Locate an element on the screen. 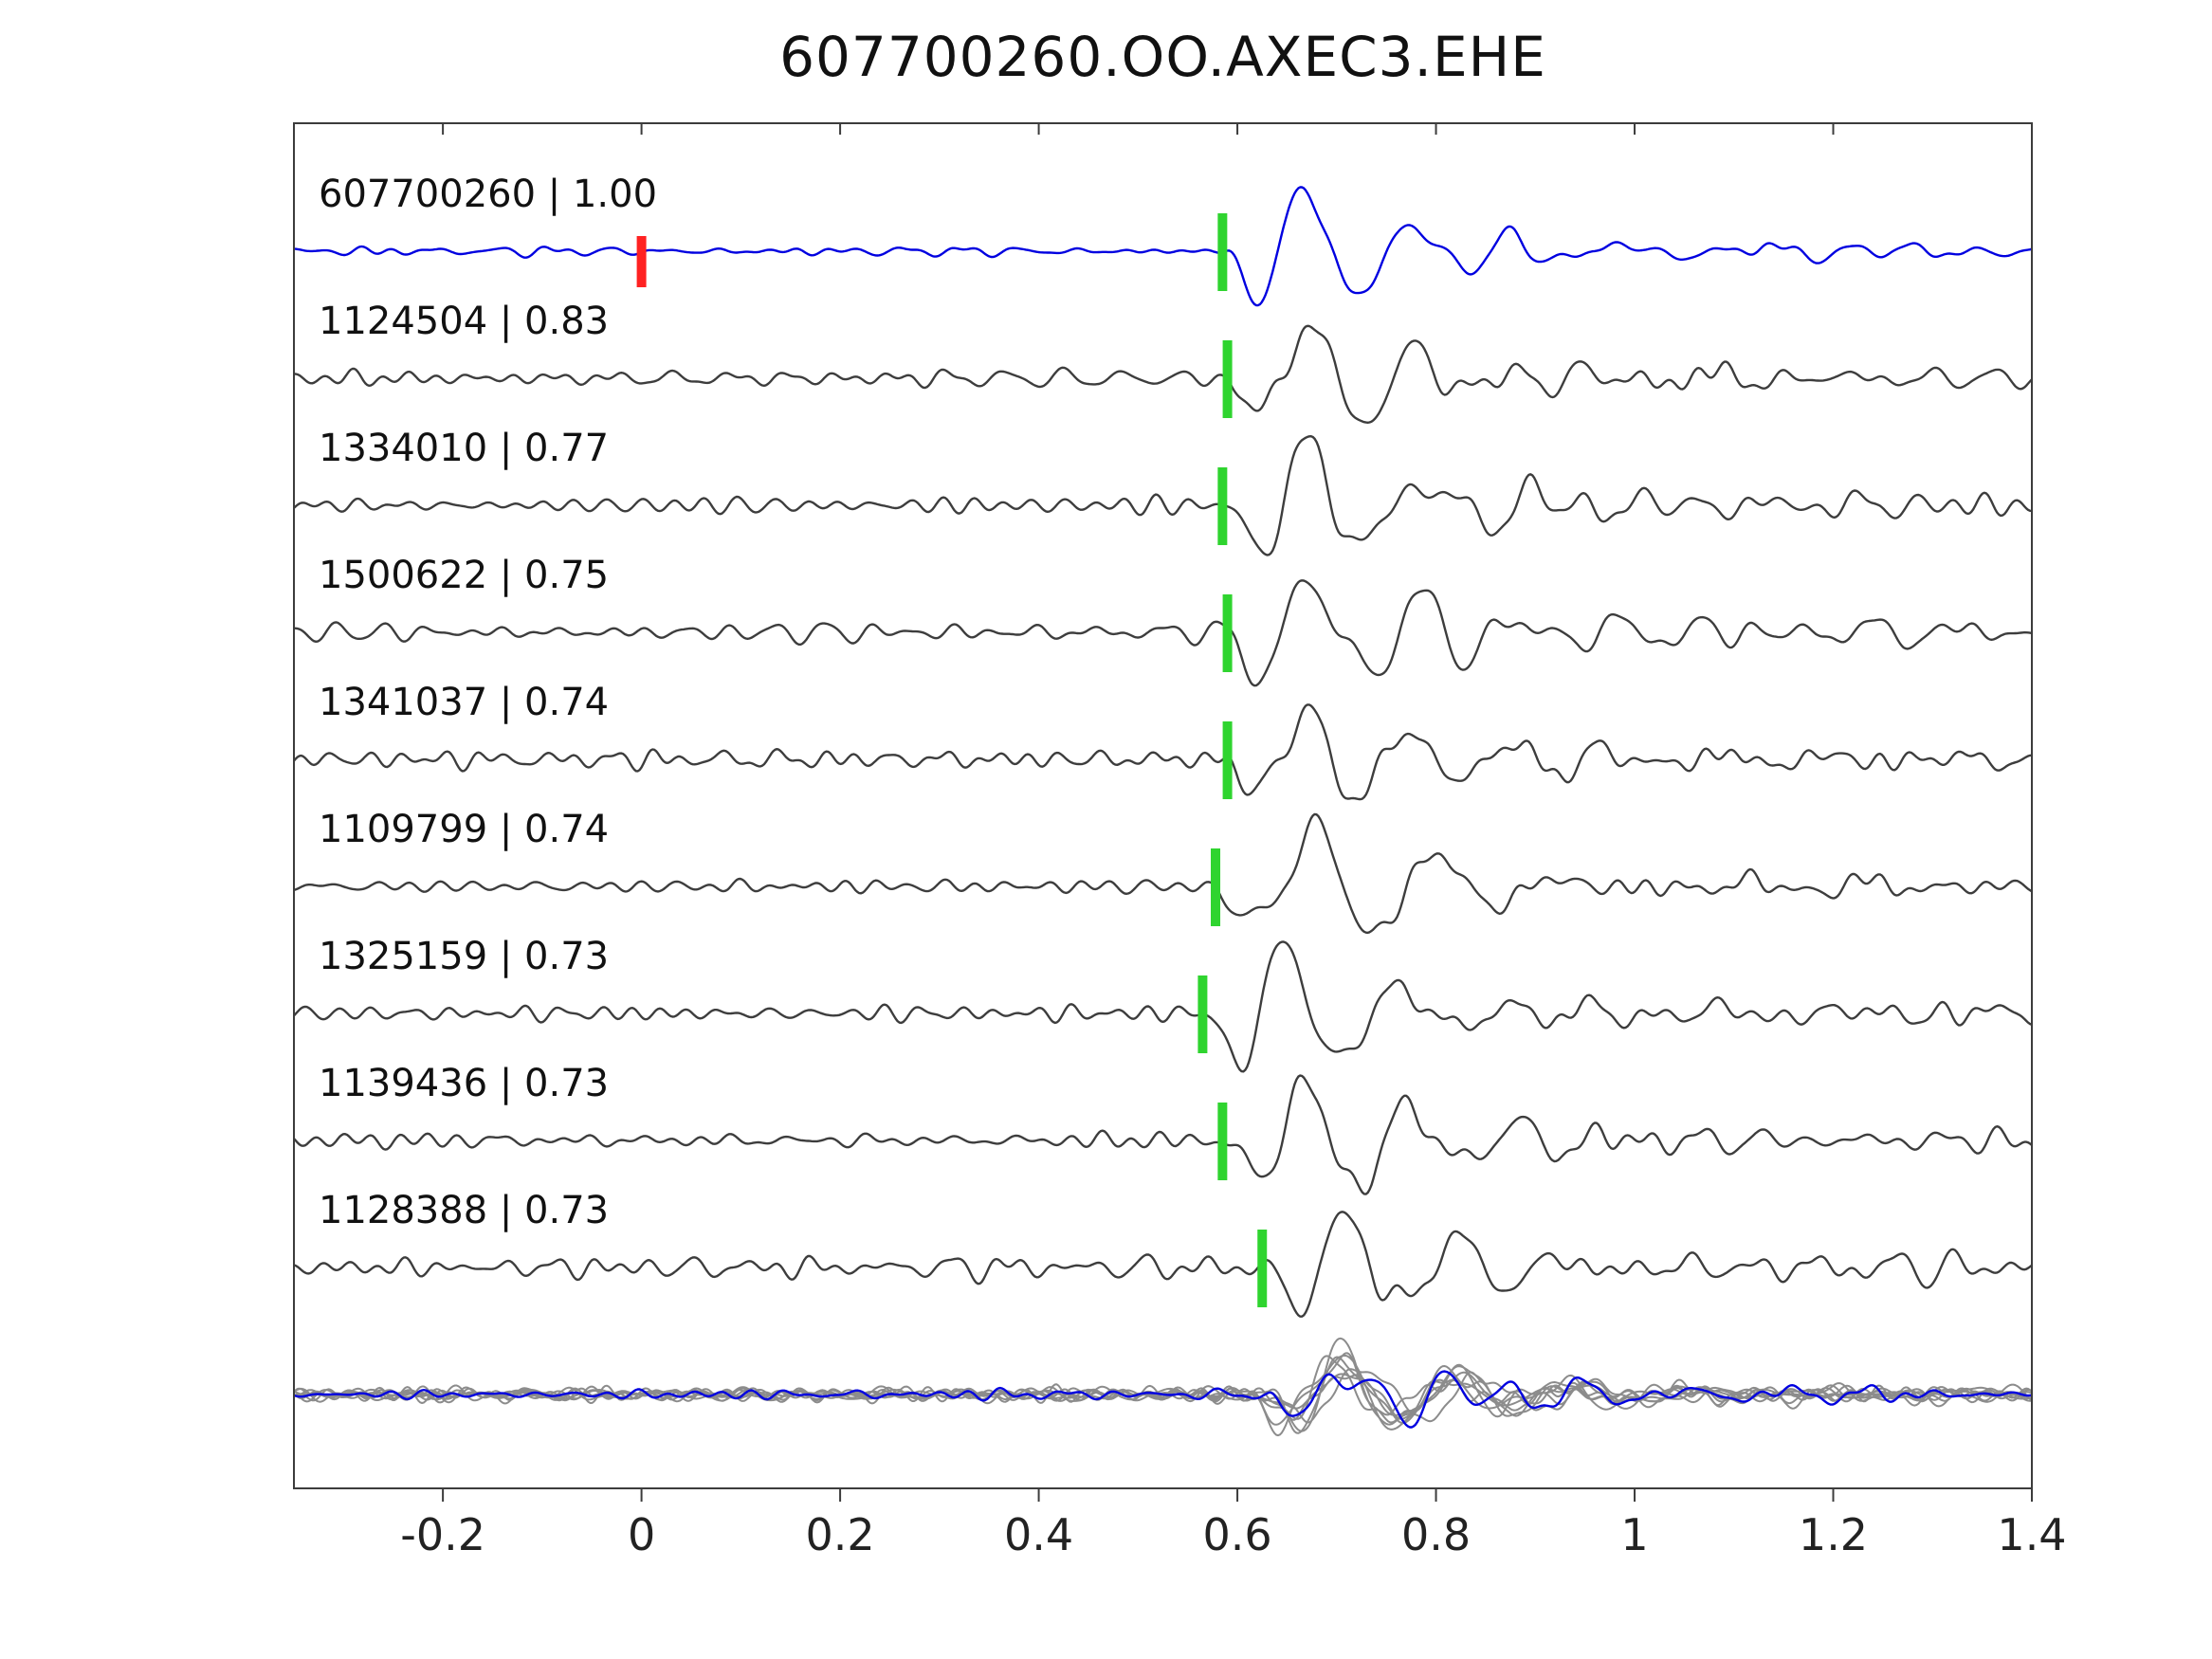 This screenshot has width=2212, height=1659. x-axis-tick-label: 0.8 is located at coordinates (1436, 1534).